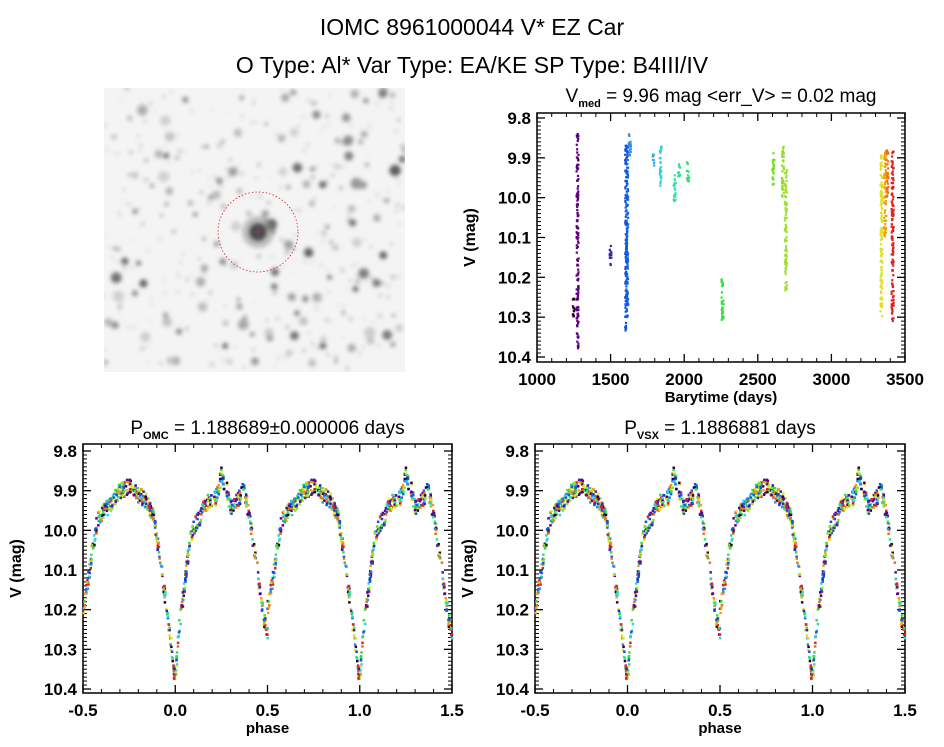 The image size is (944, 747). What do you see at coordinates (472, 27) in the screenshot?
I see `chart-title: IOMC 8961000044 V* EZ Car` at bounding box center [472, 27].